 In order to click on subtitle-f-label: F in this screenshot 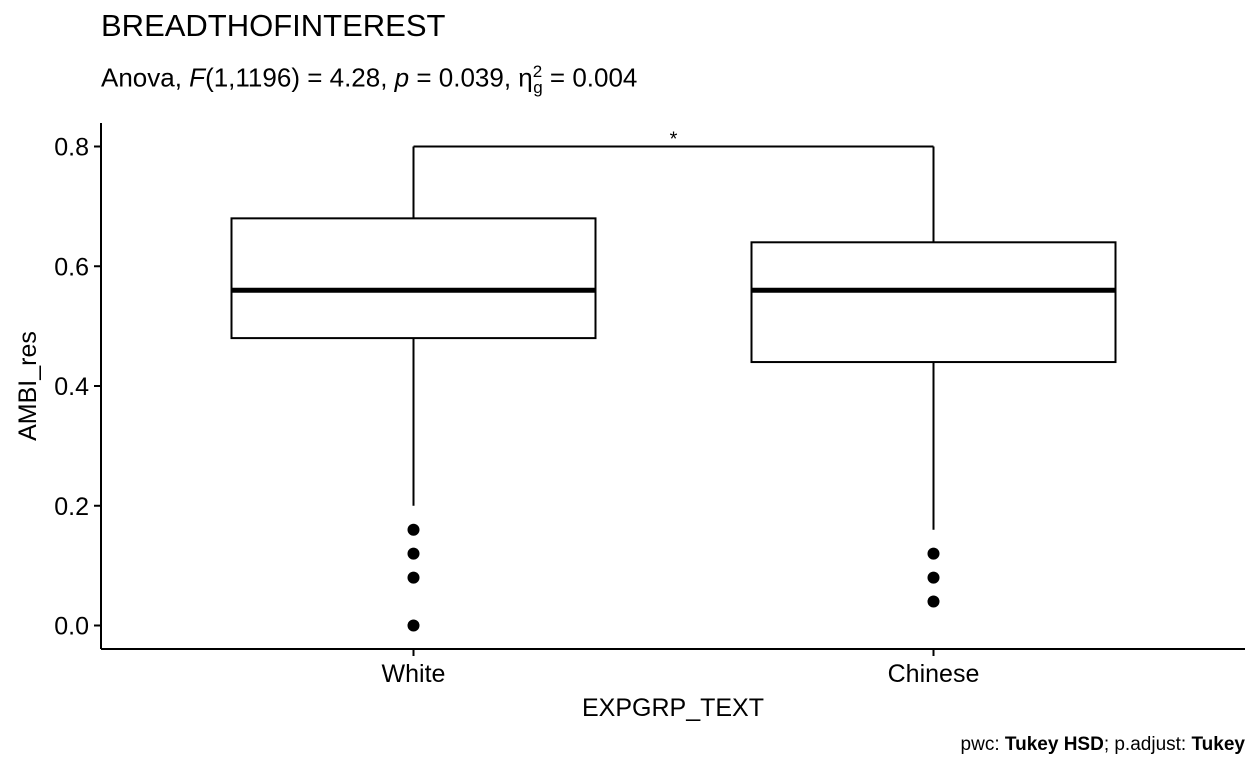, I will do `click(197, 77)`.